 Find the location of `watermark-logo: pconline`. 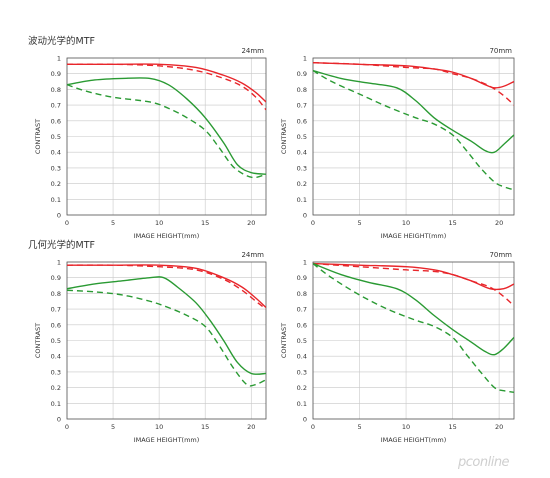

watermark-logo: pconline is located at coordinates (484, 462).